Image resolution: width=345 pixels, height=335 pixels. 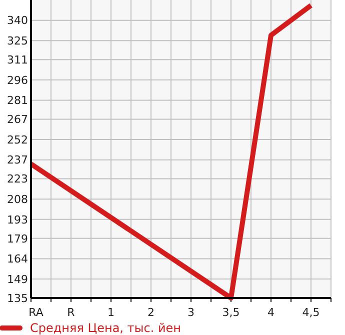 What do you see at coordinates (17, 101) in the screenshot?
I see `y-tick-label: 281` at bounding box center [17, 101].